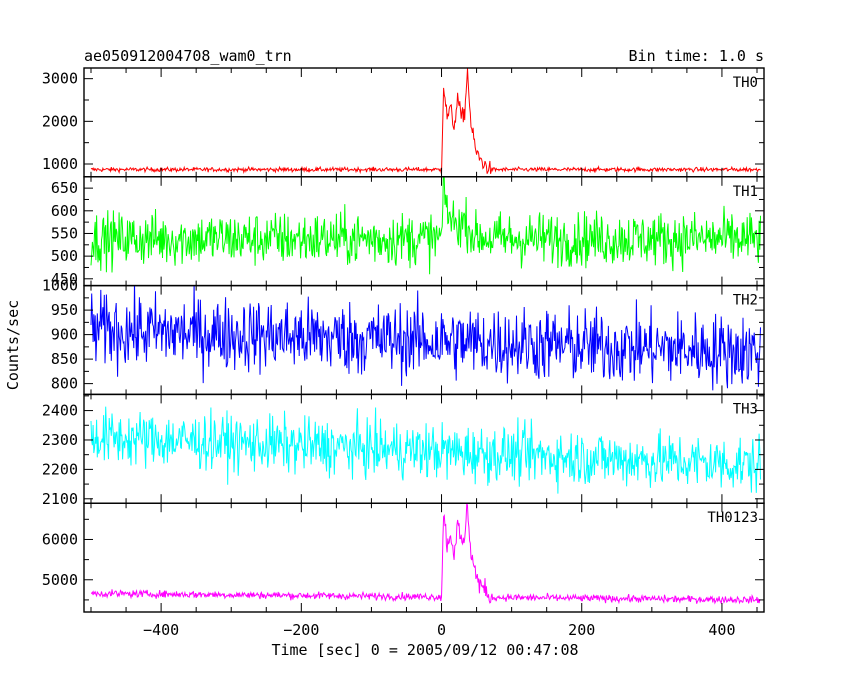  I want to click on panel-th0: 1000 2000 3000 TH0, so click(403, 122).